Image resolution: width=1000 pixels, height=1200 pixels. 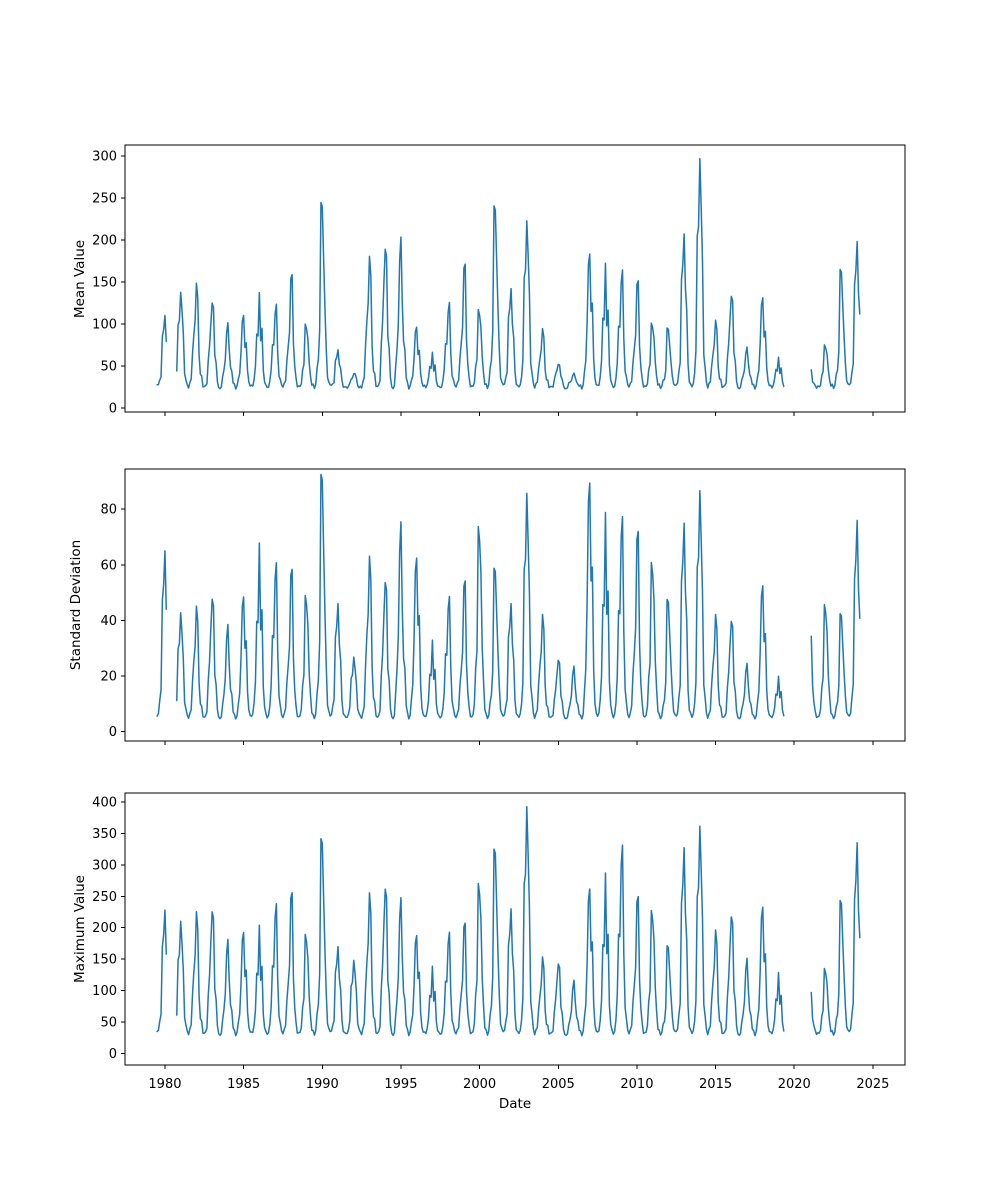 What do you see at coordinates (164, 1084) in the screenshot?
I see `x-tick-label: 1980` at bounding box center [164, 1084].